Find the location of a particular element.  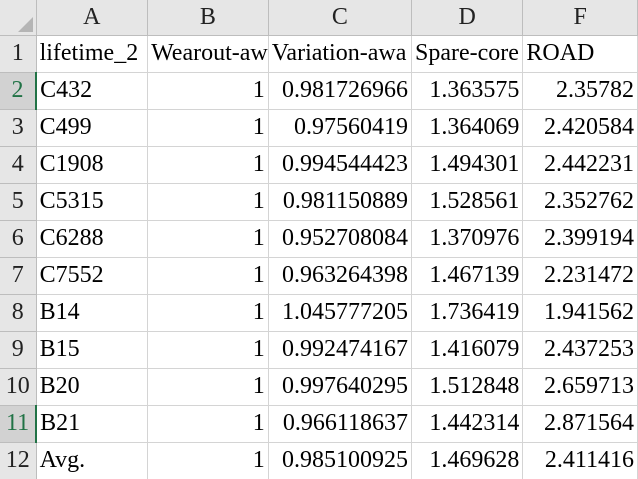

cell: 2.35782 is located at coordinates (580, 91).